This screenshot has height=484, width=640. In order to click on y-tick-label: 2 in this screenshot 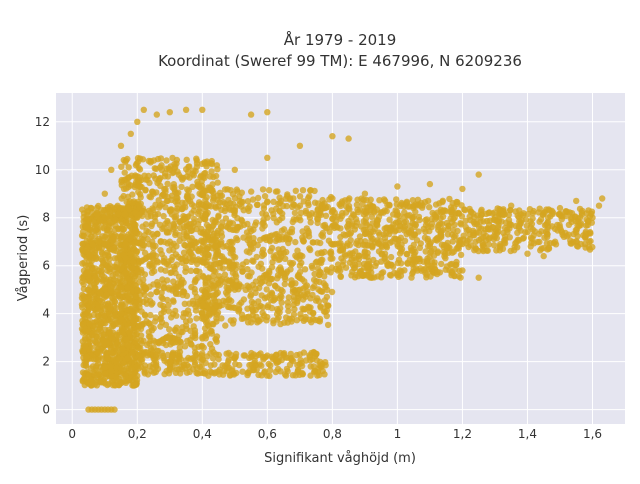, I will do `click(46, 362)`.